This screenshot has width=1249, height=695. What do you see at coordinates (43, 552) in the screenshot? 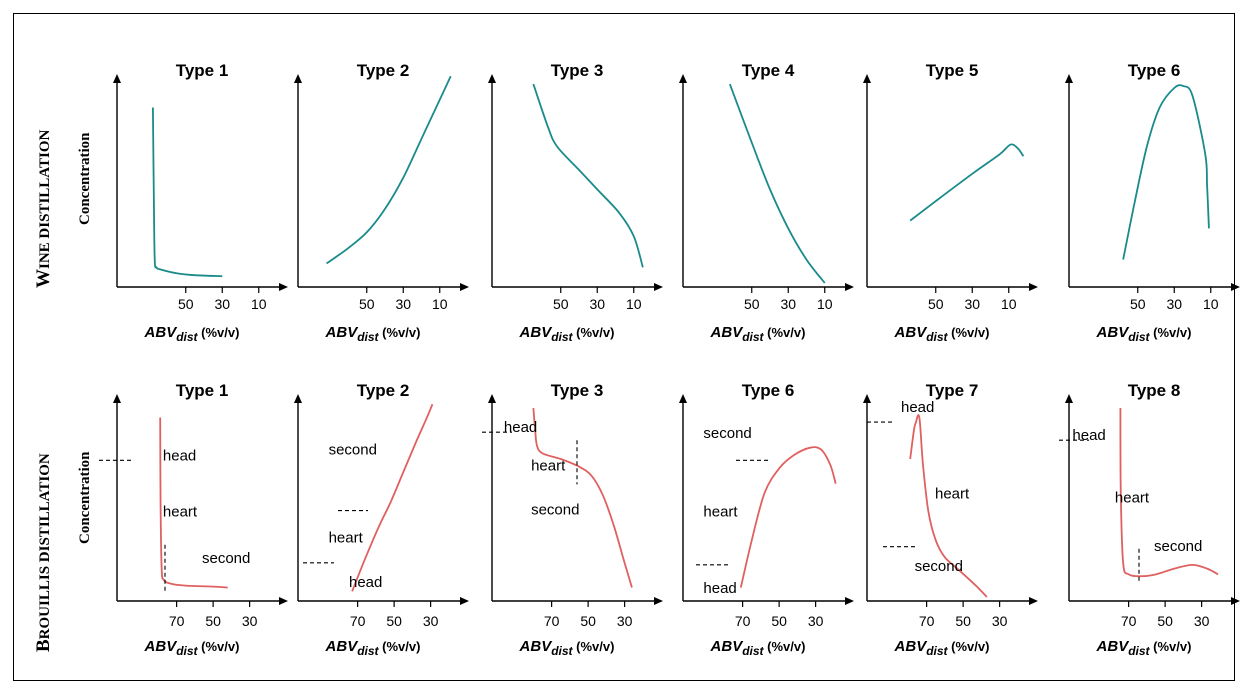
I see `row-label: BROUILLIS DISTILLATION` at bounding box center [43, 552].